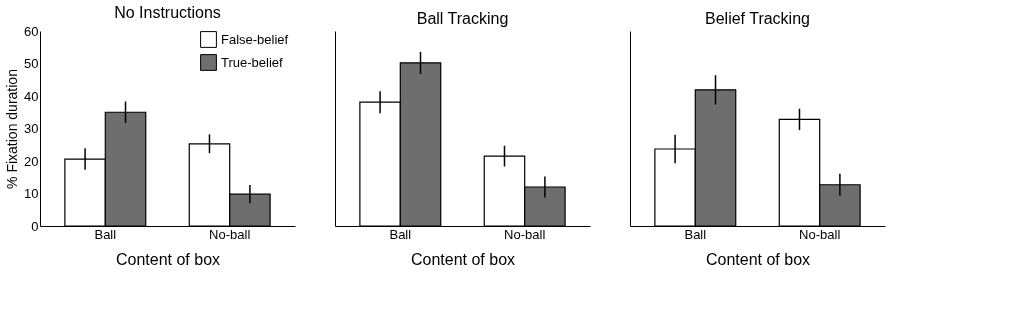 The width and height of the screenshot is (1029, 324). Describe the element at coordinates (35, 226) in the screenshot. I see `y-tick-label: 0` at that location.